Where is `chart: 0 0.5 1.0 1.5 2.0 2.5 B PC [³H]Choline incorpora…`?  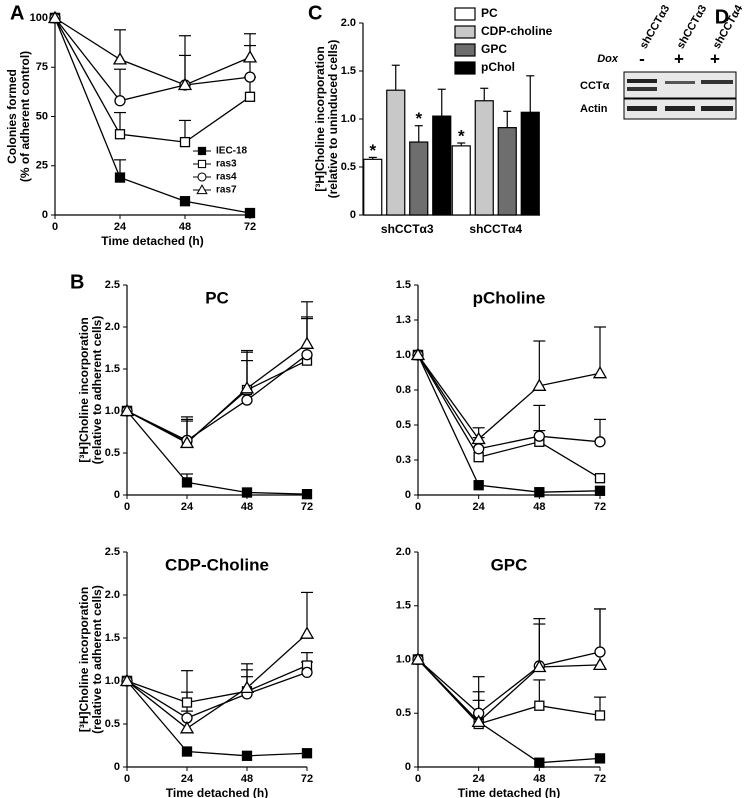
chart: 0 0.5 1.0 1.5 2.0 2.5 B PC [³H]Choline incorpora… is located at coordinates (192, 392).